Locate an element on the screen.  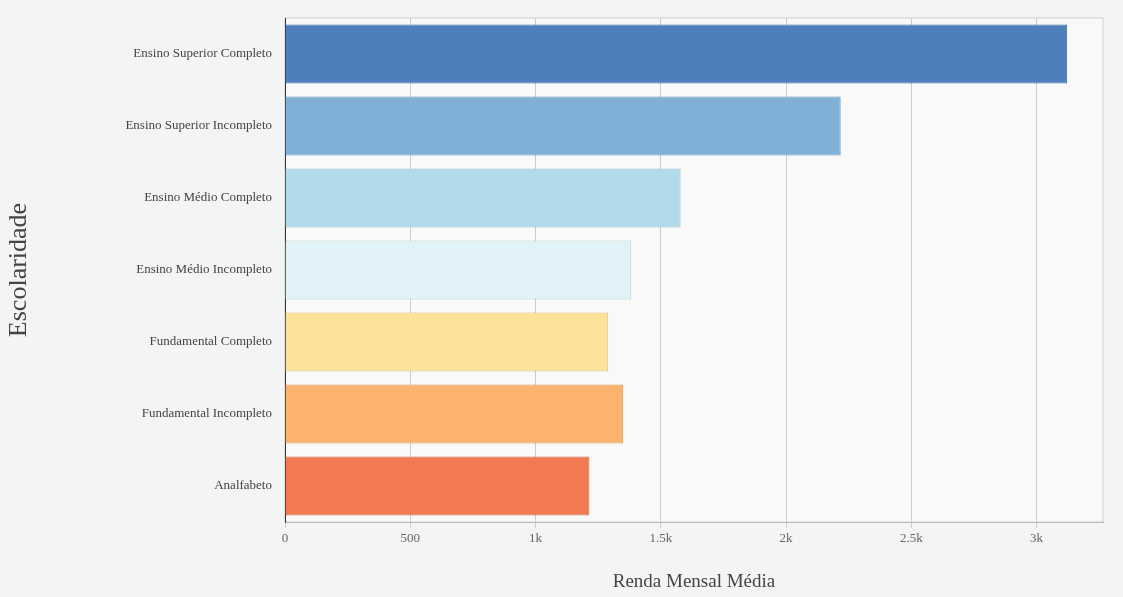
y-tick-label: Analfabeto is located at coordinates (243, 485).